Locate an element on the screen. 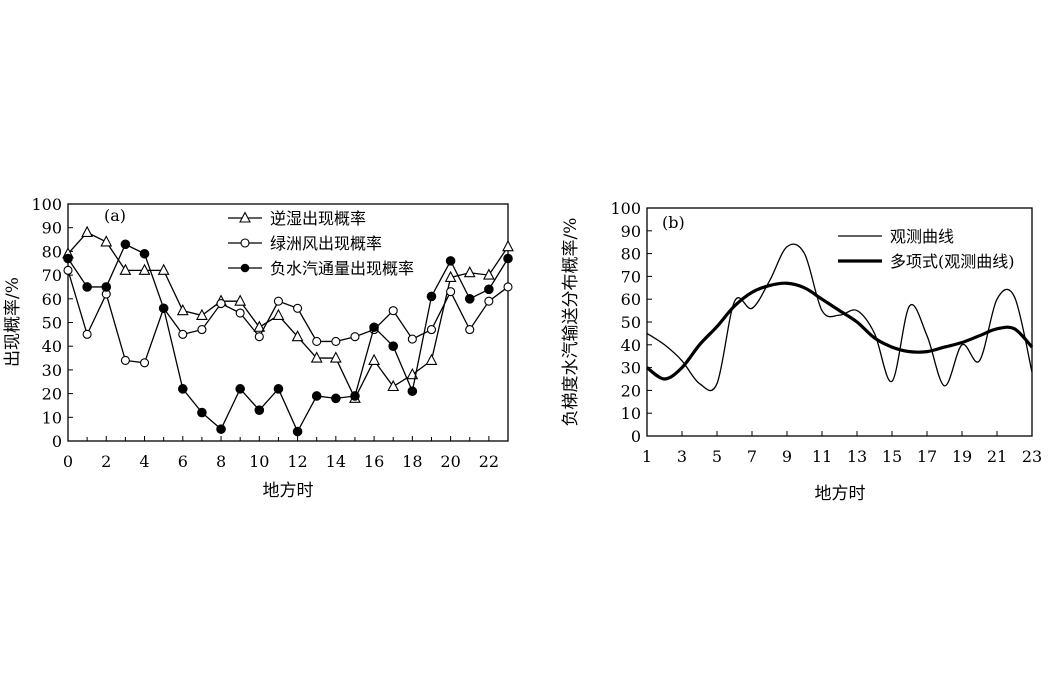 This screenshot has width=1050, height=700. x-tick-label: 15 is located at coordinates (892, 456).